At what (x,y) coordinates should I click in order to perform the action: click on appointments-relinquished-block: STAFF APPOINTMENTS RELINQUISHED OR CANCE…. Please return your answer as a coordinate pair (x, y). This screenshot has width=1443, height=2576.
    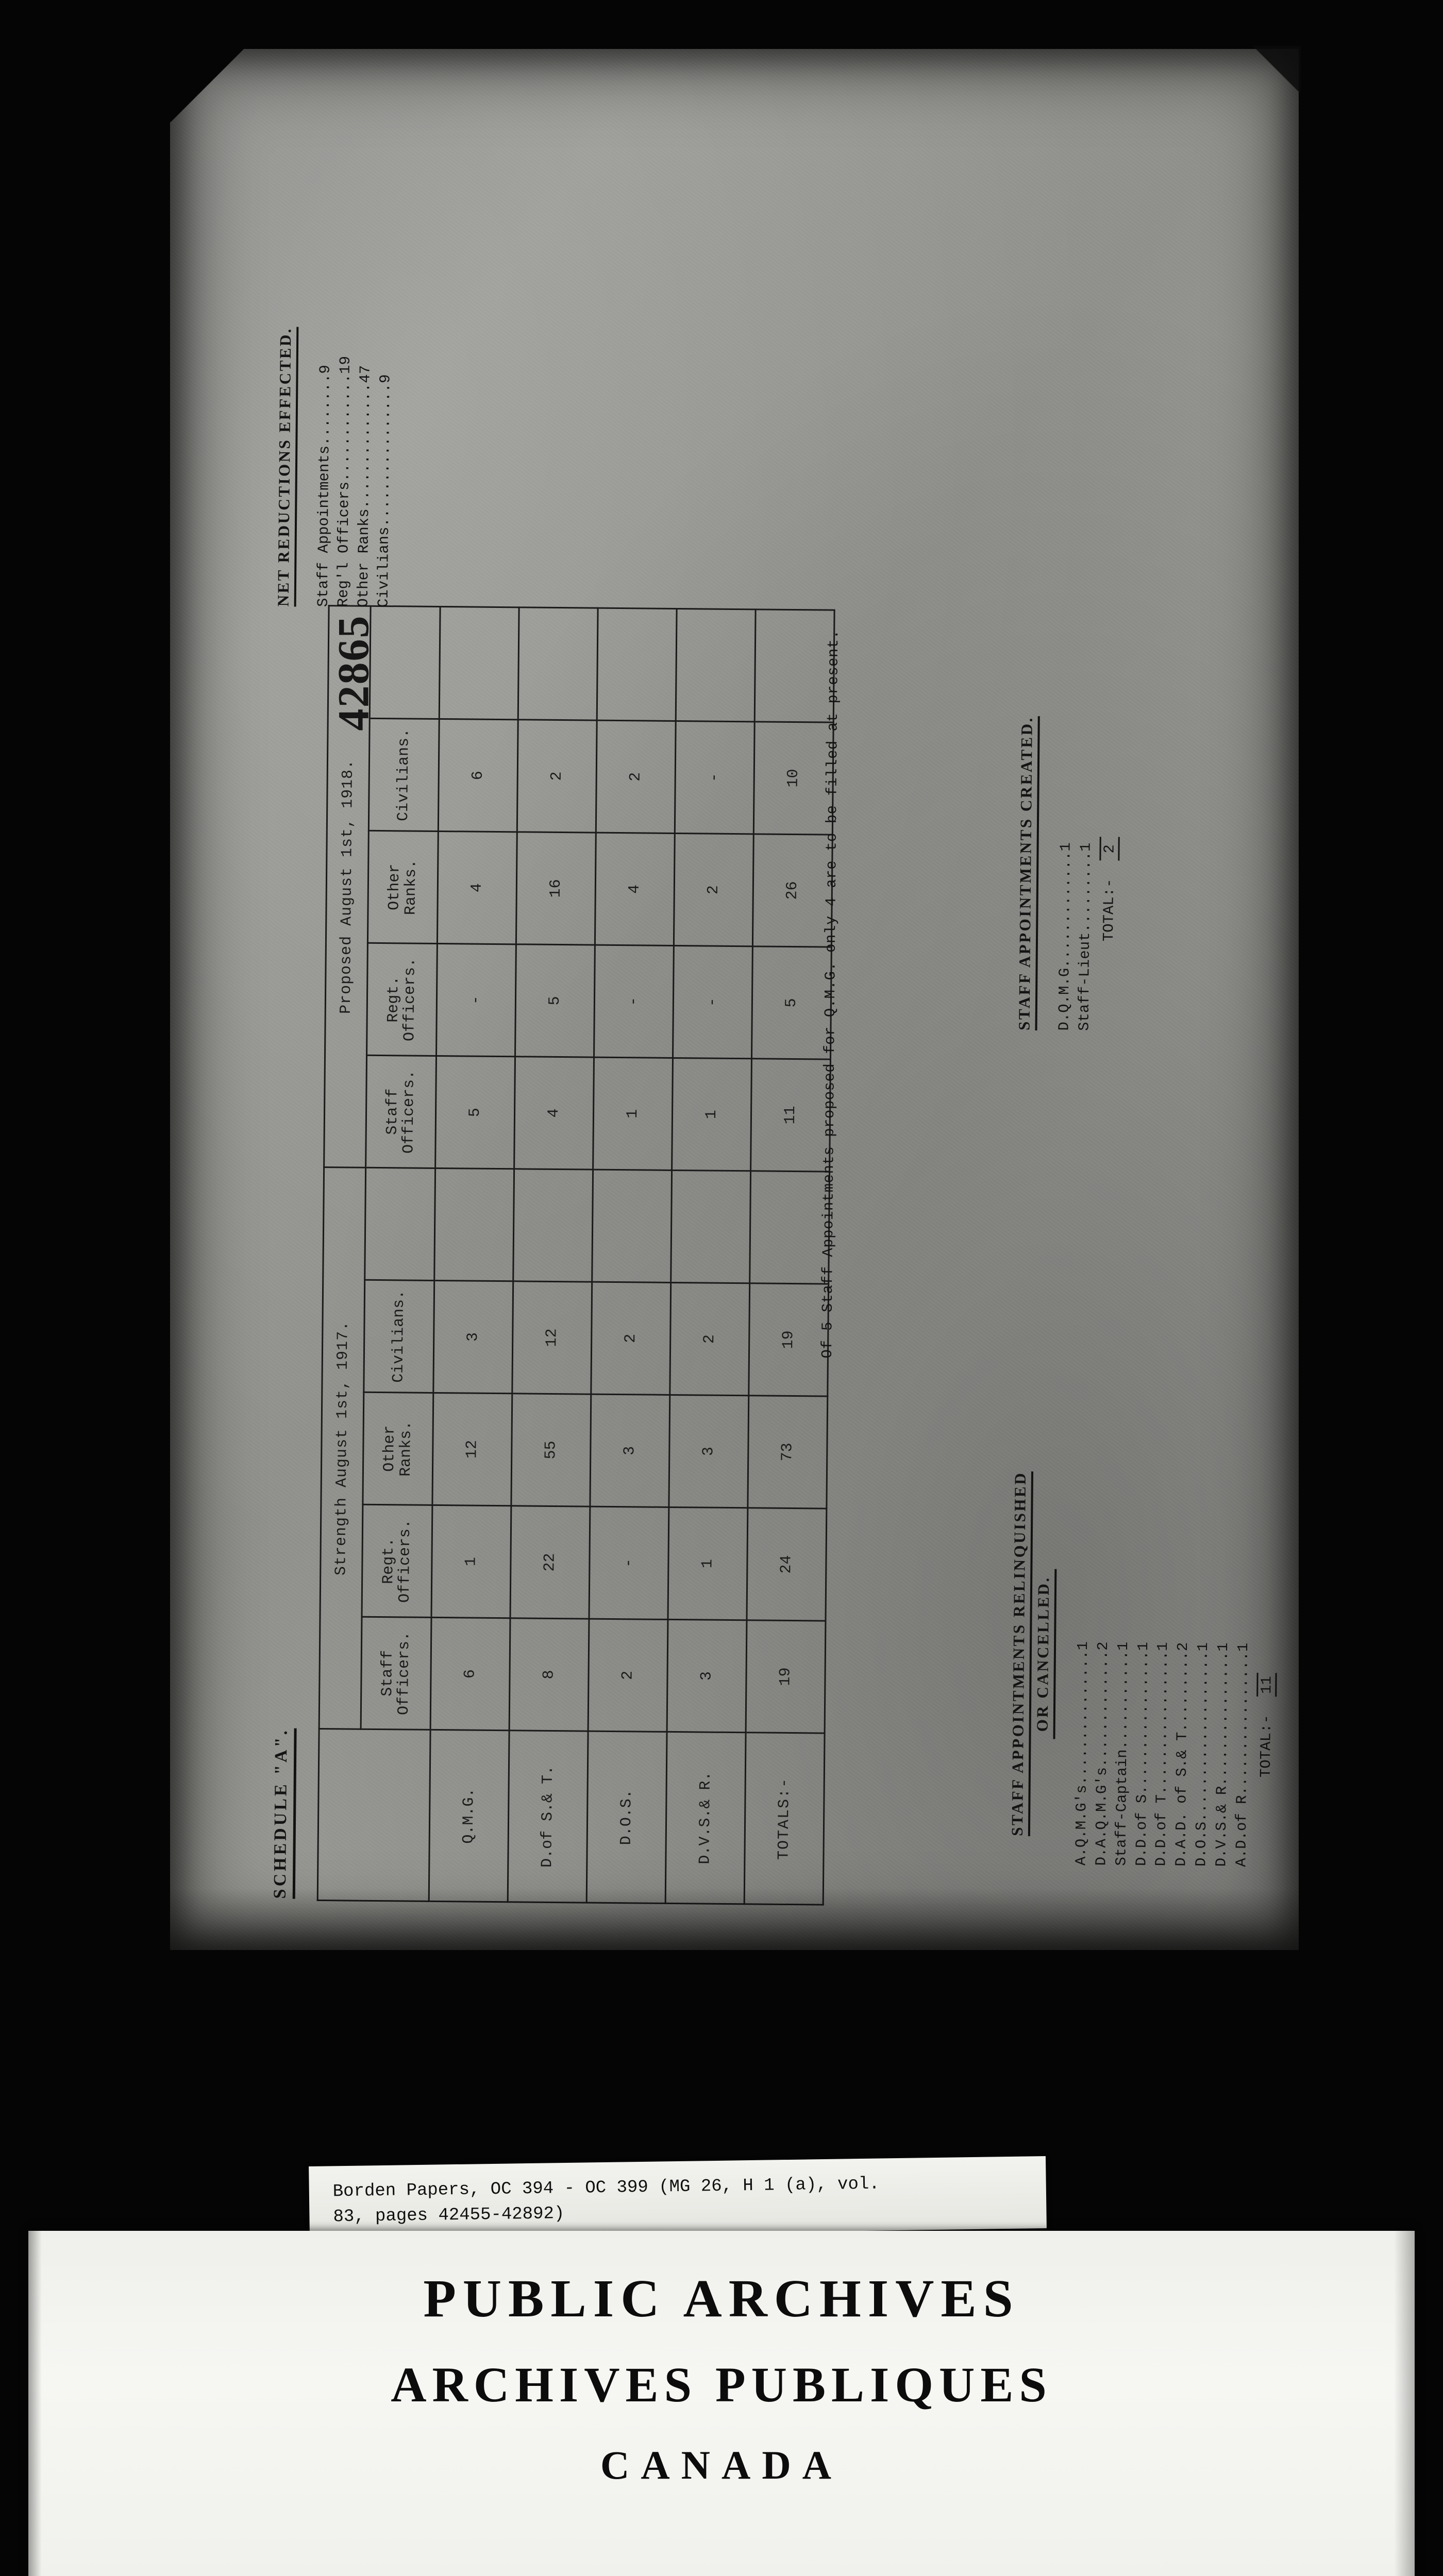
    Looking at the image, I should click on (1143, 1655).